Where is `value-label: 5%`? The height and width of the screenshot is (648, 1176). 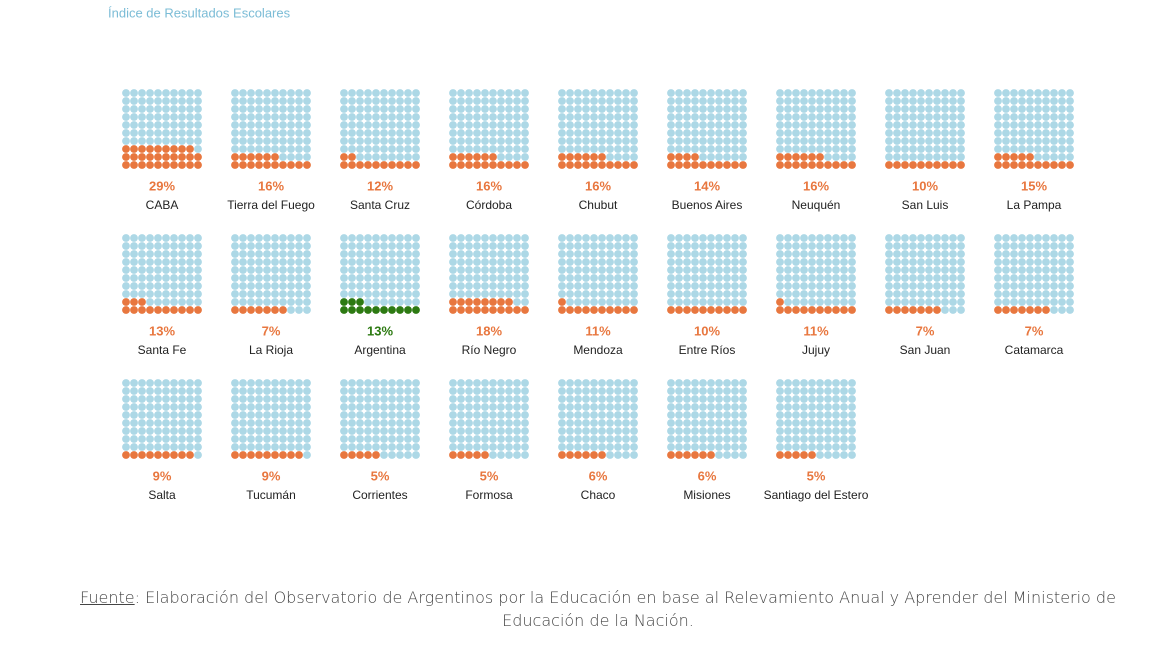 value-label: 5% is located at coordinates (489, 475).